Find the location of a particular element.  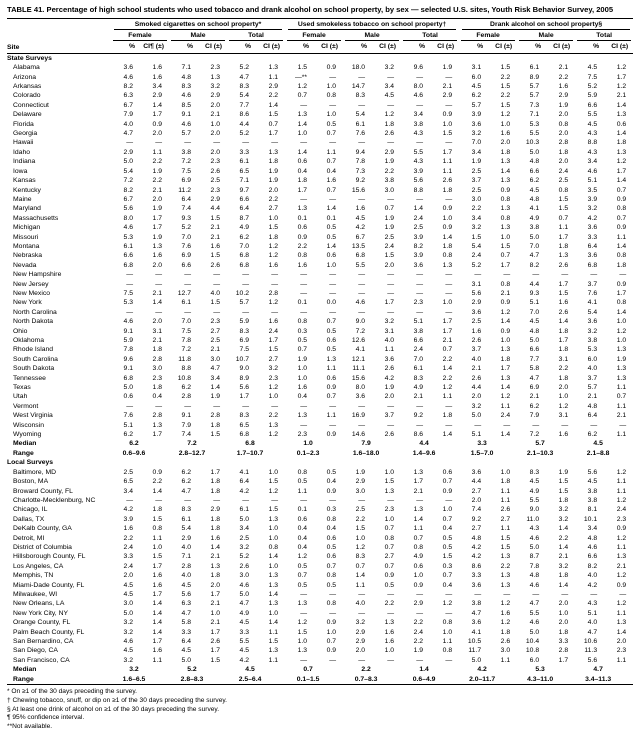

value-cell: 1.9 is located at coordinates (157, 237).